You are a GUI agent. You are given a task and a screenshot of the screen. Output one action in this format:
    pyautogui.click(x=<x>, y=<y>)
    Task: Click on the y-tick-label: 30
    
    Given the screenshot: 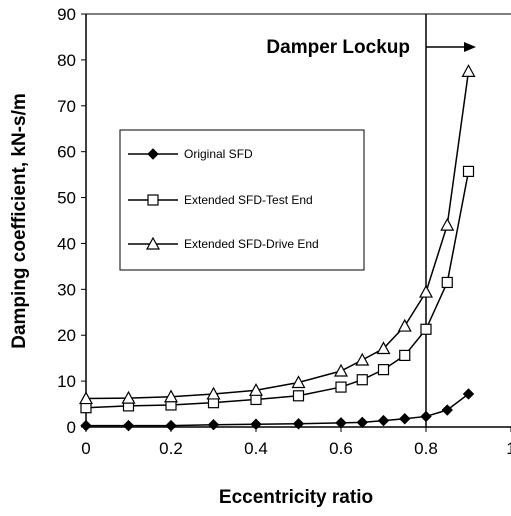 What is the action you would take?
    pyautogui.click(x=66, y=289)
    